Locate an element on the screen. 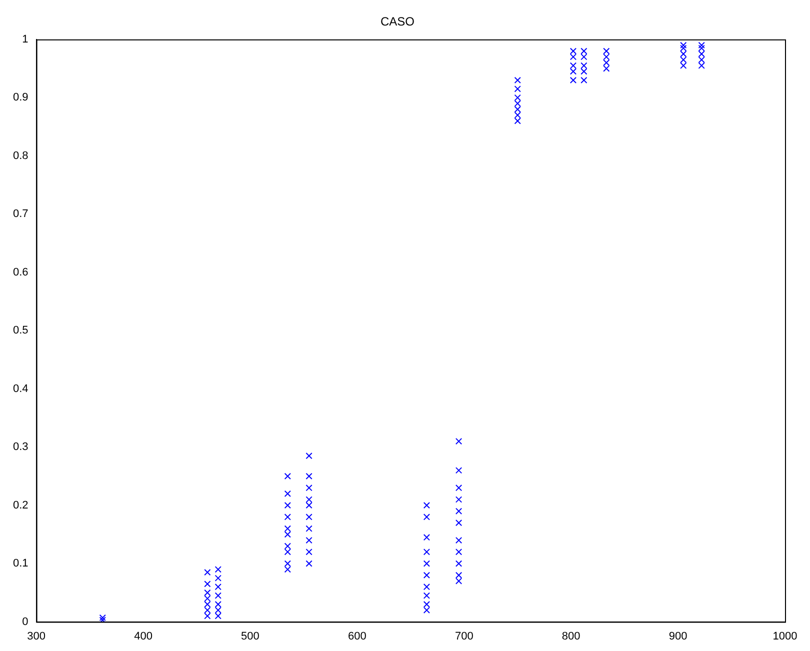 Image resolution: width=810 pixels, height=651 pixels. y-tick-label: 0.7 is located at coordinates (20, 214).